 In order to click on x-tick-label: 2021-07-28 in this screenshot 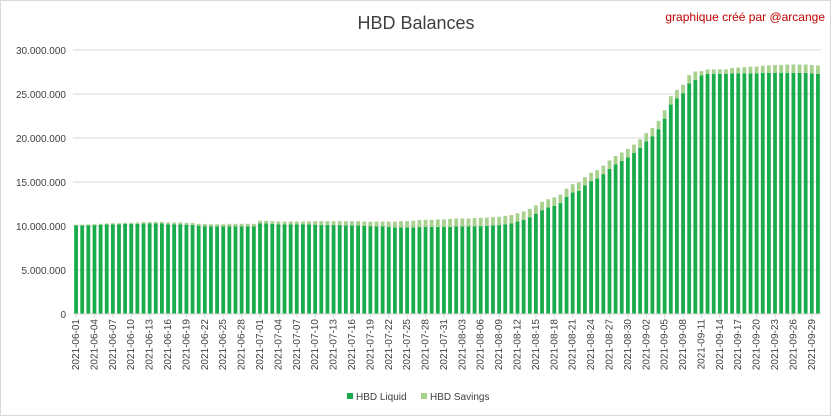, I will do `click(426, 345)`.